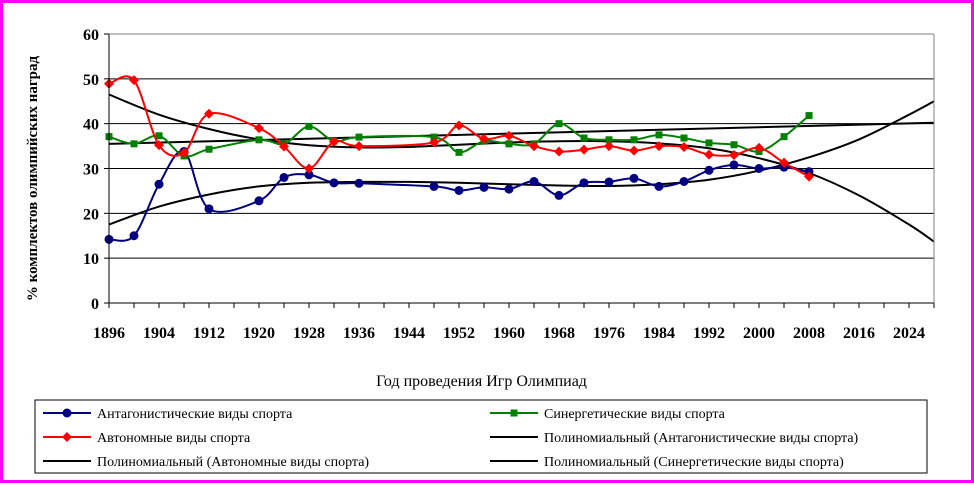 This screenshot has width=974, height=485. Describe the element at coordinates (309, 333) in the screenshot. I see `x-tick-label: 1928` at that location.